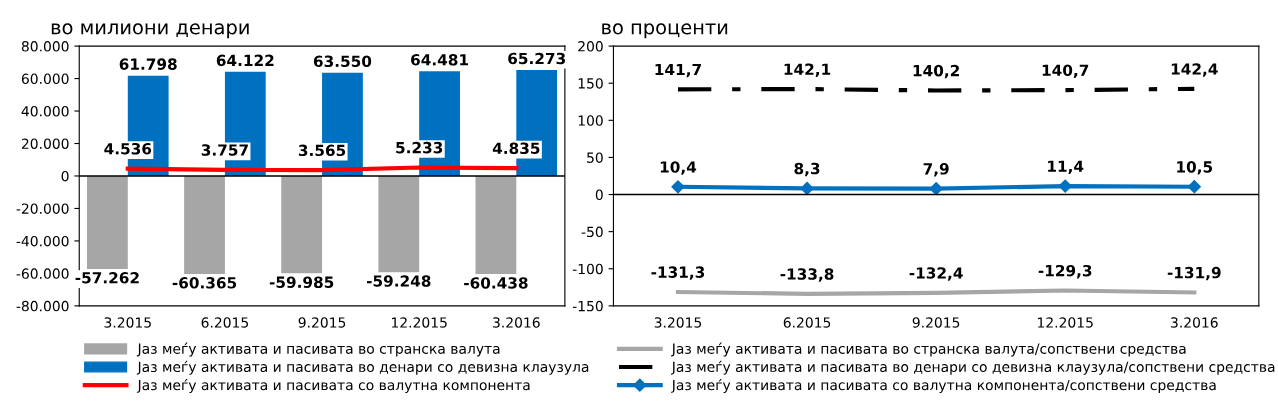  I want to click on y-tick-label: 60.000, so click(45, 79).